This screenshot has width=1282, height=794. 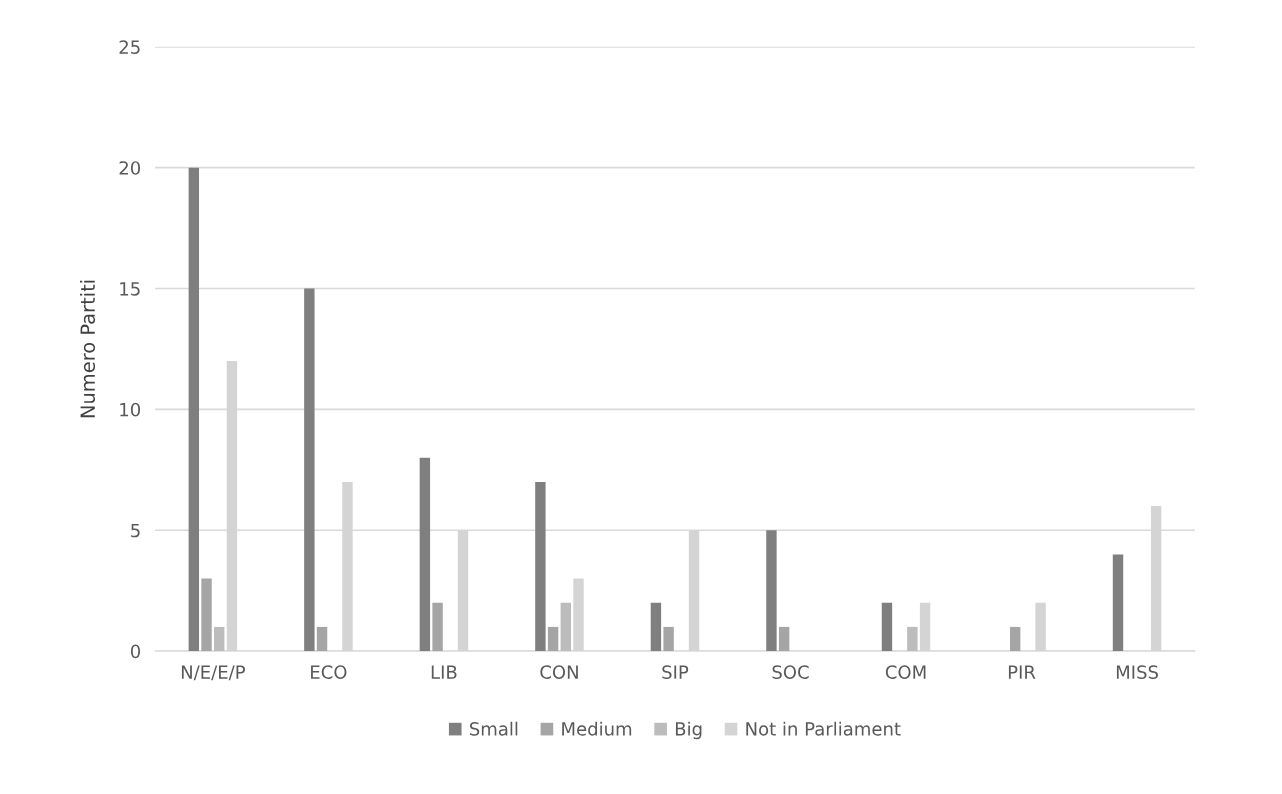 I want to click on x-tick-label: COM, so click(x=905, y=672).